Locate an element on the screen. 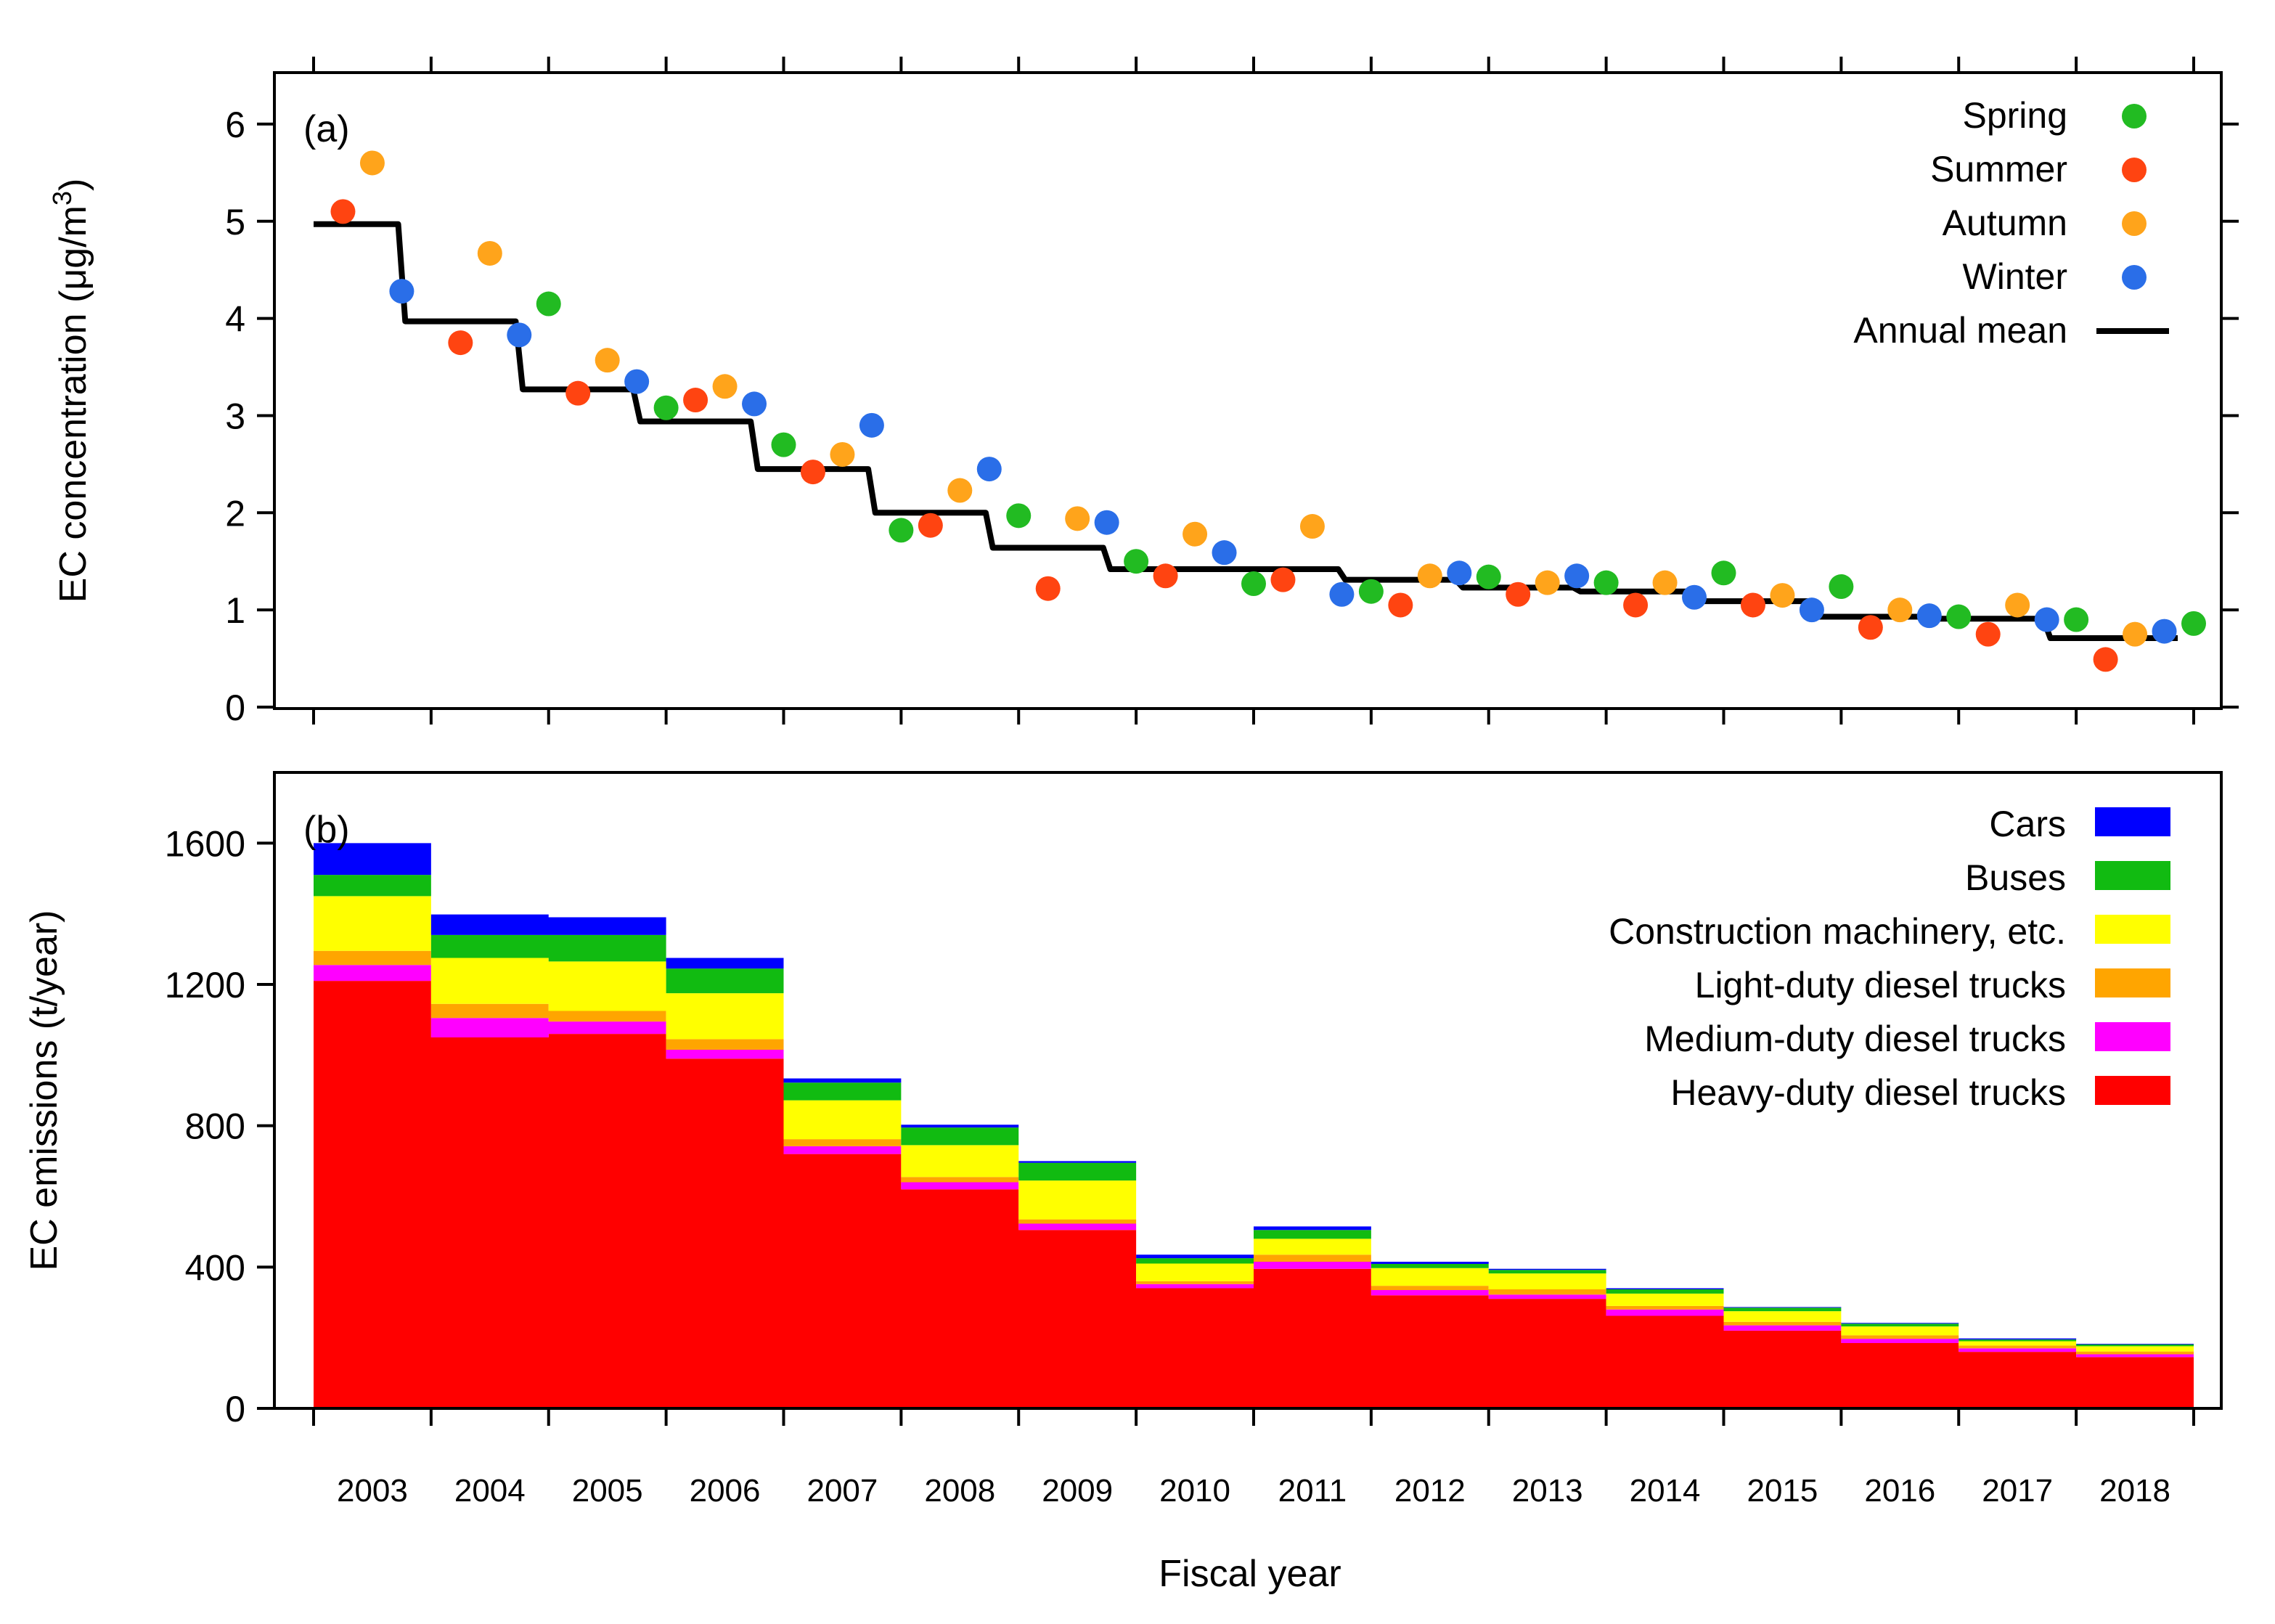 The width and height of the screenshot is (2275, 1624). x-tick-label: 2009 is located at coordinates (1077, 1491).